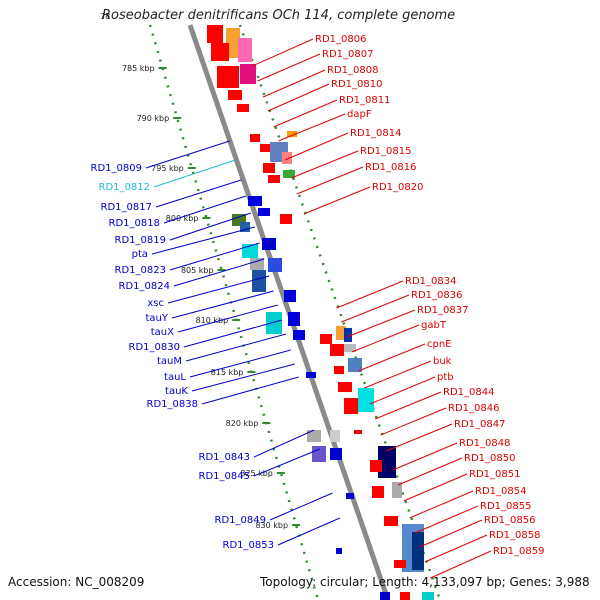  I want to click on right-gene-label: RD1_0850, so click(489, 458).